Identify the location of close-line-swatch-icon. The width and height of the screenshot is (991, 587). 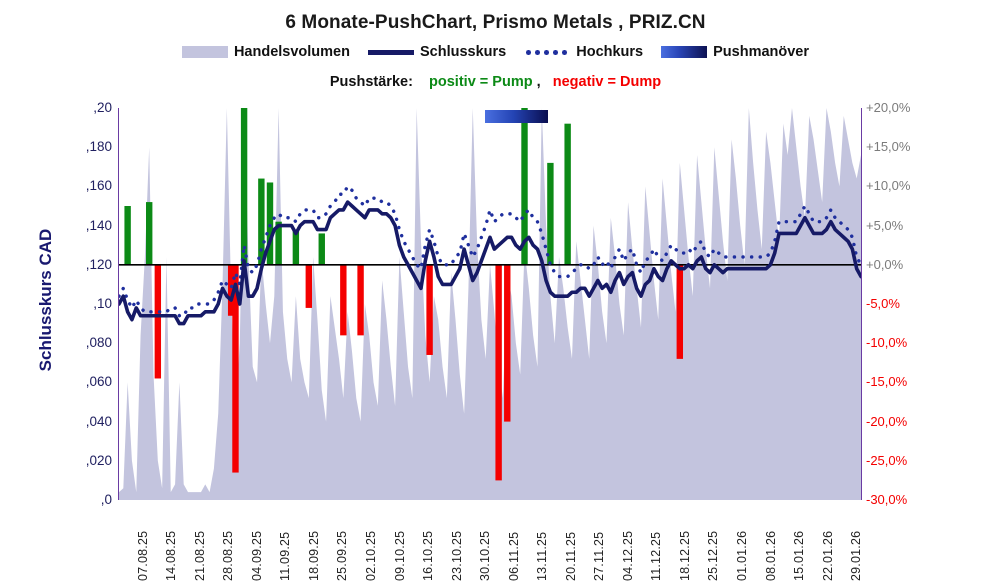
(390, 52).